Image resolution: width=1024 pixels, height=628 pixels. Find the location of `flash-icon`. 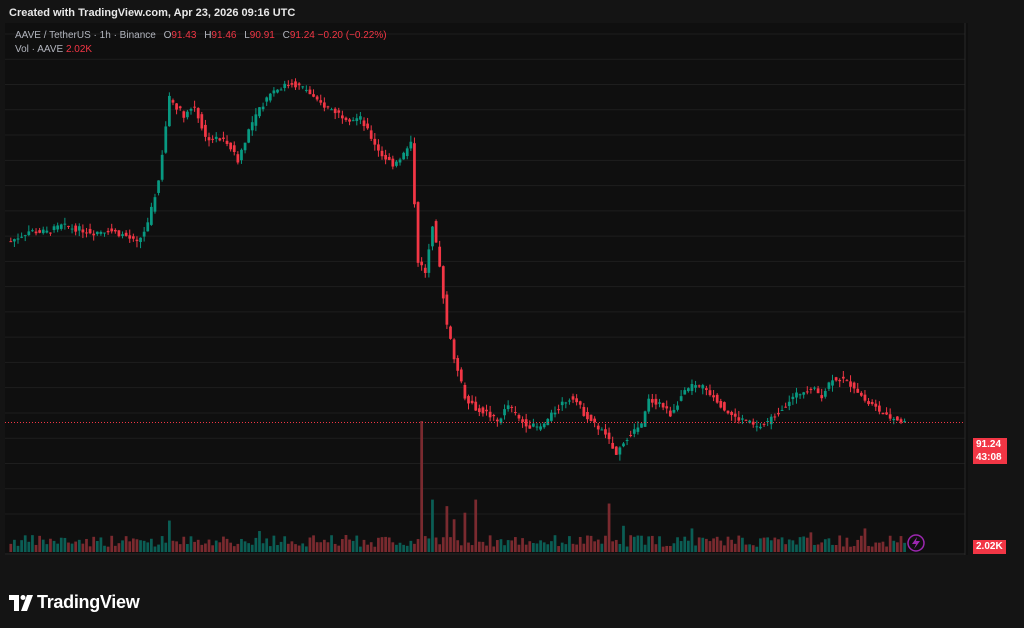

flash-icon is located at coordinates (916, 543).